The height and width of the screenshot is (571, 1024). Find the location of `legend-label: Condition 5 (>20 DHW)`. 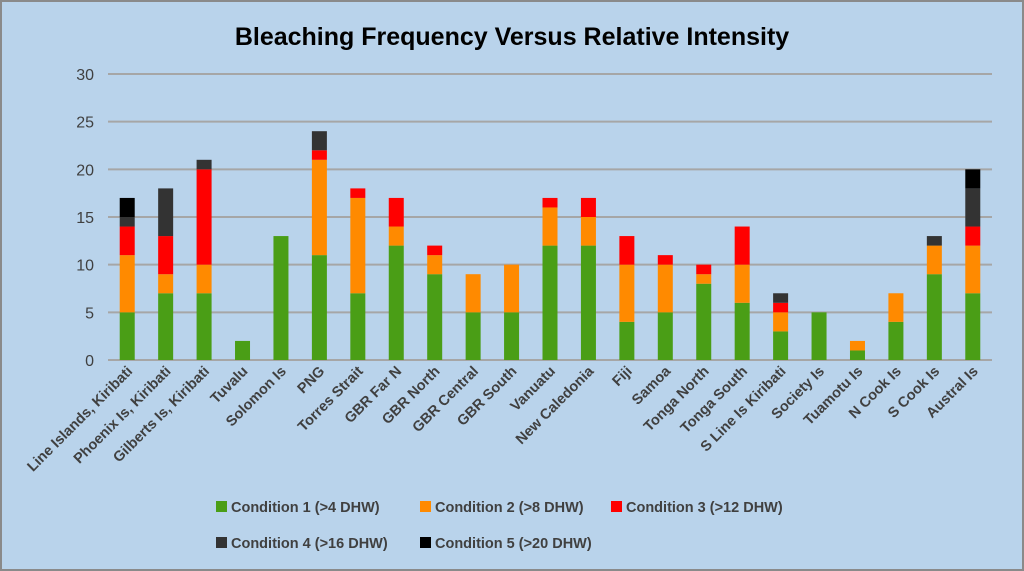

legend-label: Condition 5 (>20 DHW) is located at coordinates (513, 544).